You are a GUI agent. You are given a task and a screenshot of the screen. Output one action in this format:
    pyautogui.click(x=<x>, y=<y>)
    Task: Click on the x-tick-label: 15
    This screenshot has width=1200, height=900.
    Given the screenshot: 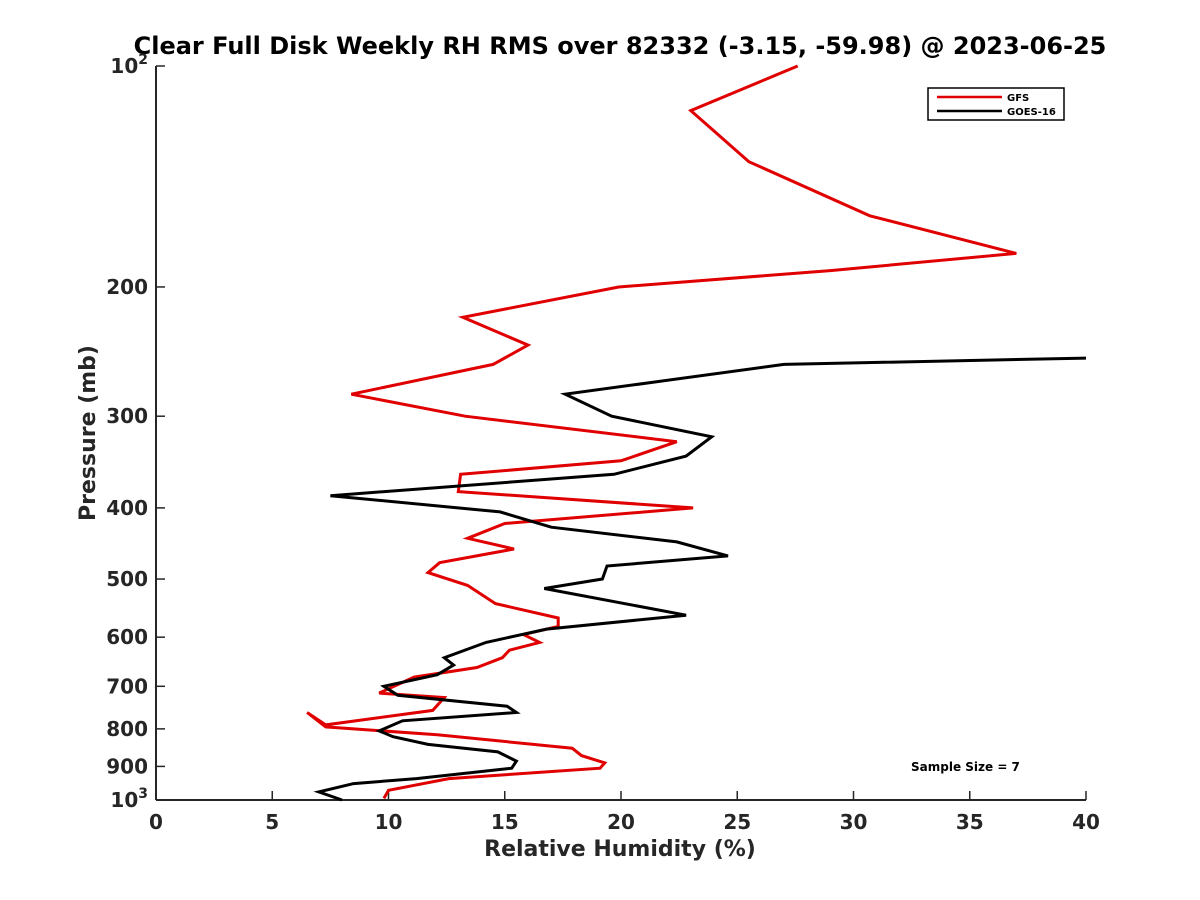 What is the action you would take?
    pyautogui.click(x=505, y=822)
    